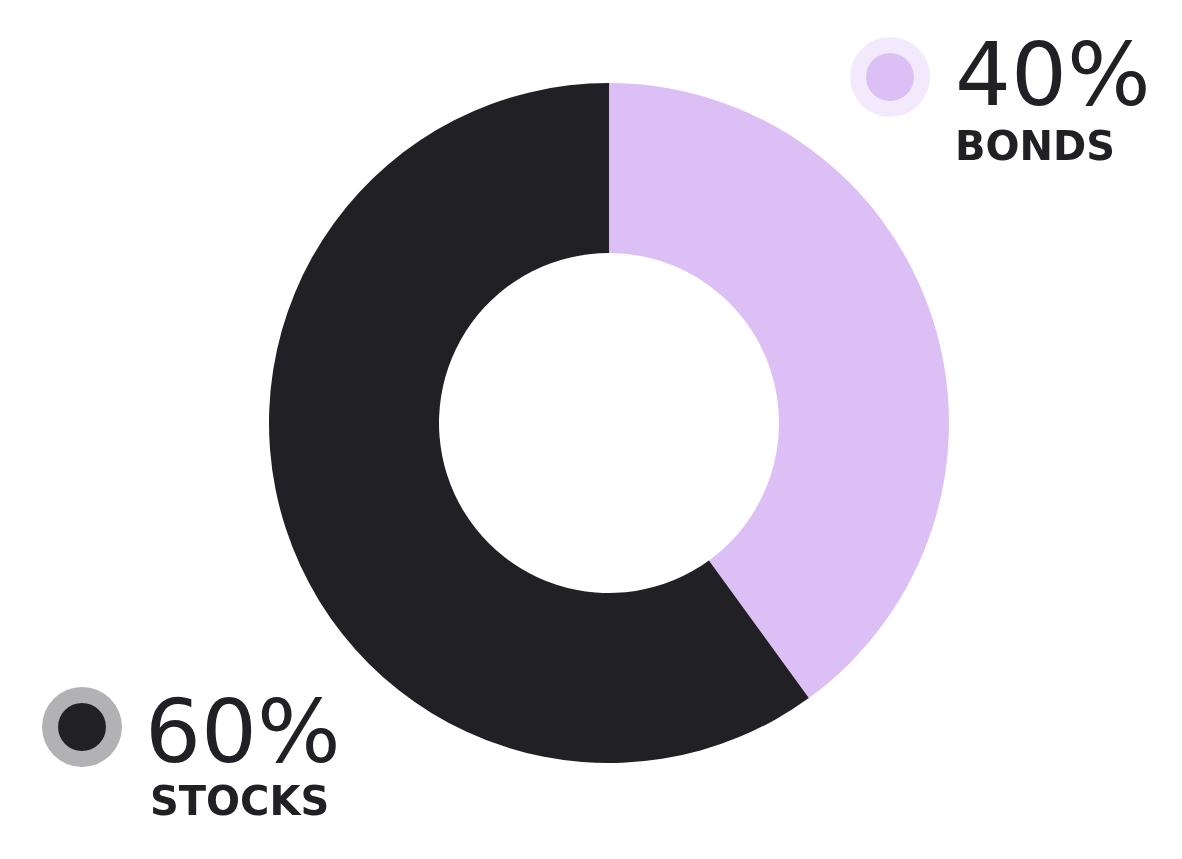  Describe the element at coordinates (1053, 74) in the screenshot. I see `data-label: 40%` at that location.